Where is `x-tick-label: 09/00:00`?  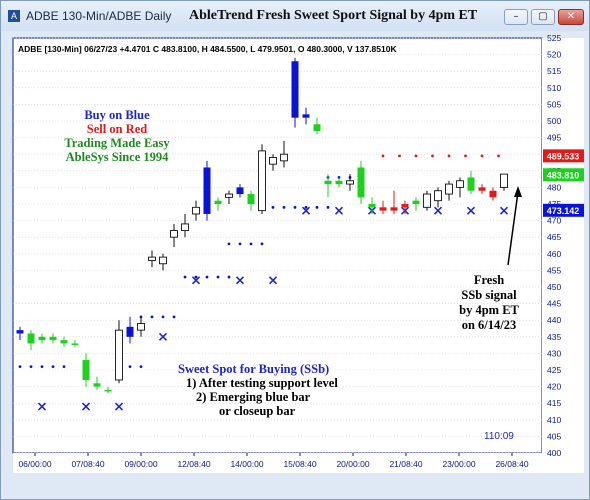 x-tick-label: 09/00:00 is located at coordinates (140, 464).